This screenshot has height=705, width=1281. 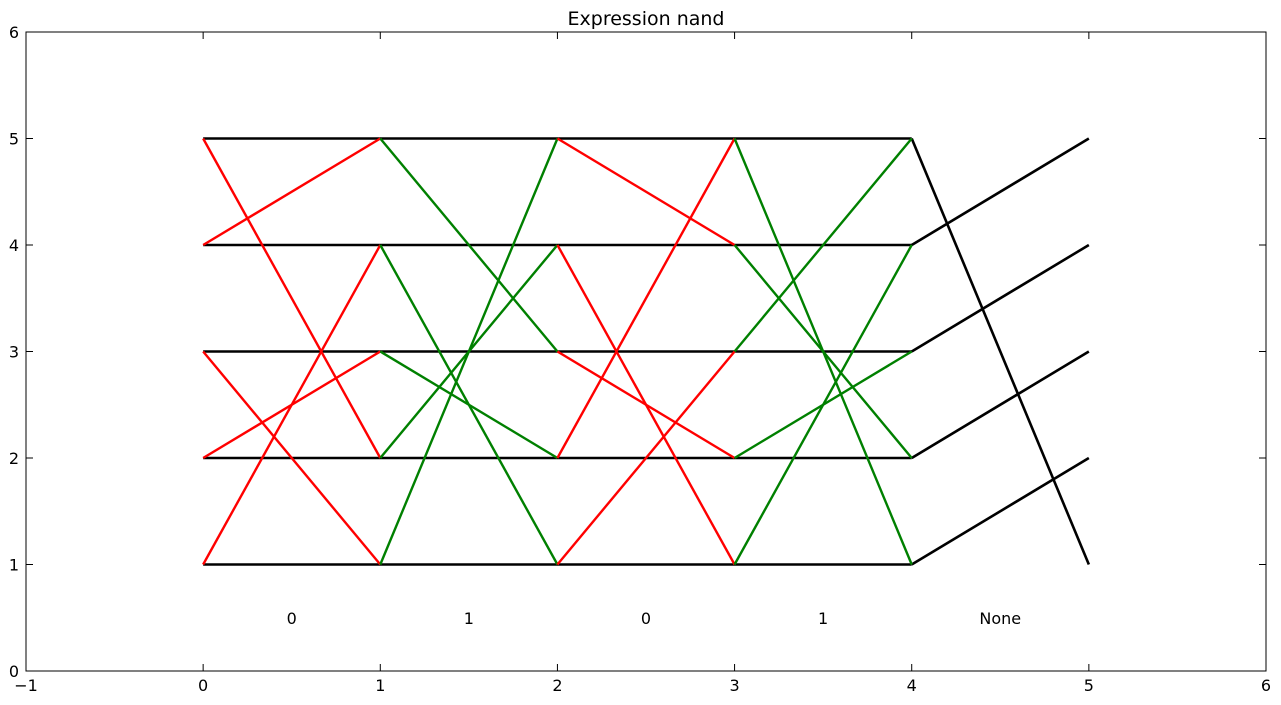 What do you see at coordinates (14, 671) in the screenshot?
I see `y-tick-label-0: 0` at bounding box center [14, 671].